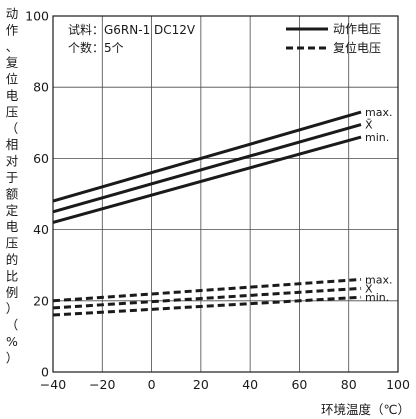 The image size is (416, 419). Describe the element at coordinates (12, 62) in the screenshot. I see `y-axis-label-char: 复` at that location.